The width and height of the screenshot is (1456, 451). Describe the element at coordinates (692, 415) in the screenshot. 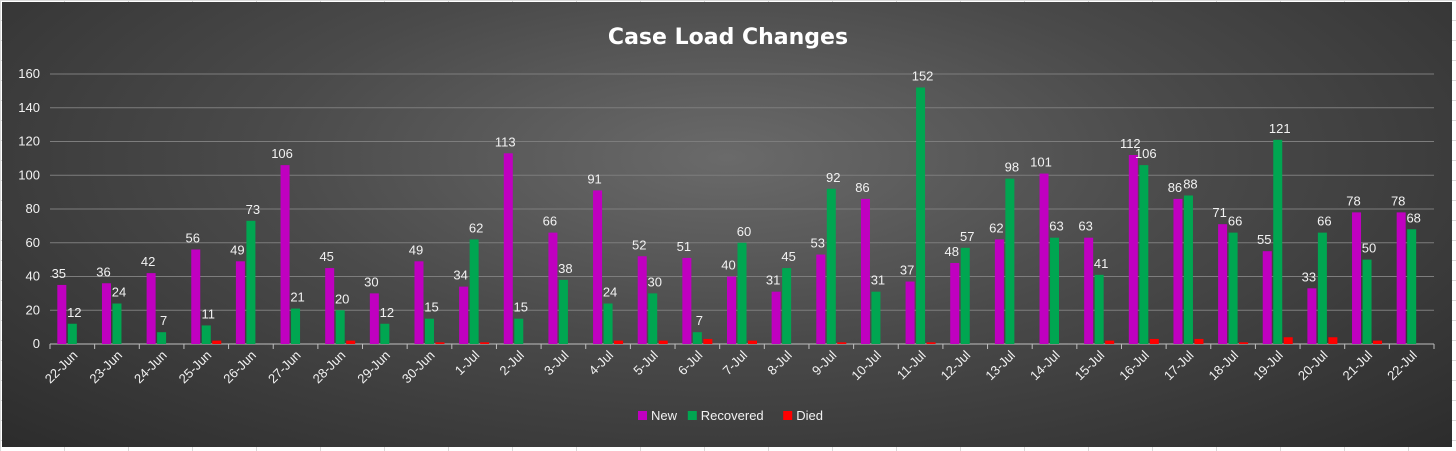

I see `legend-swatch-recovered` at that location.